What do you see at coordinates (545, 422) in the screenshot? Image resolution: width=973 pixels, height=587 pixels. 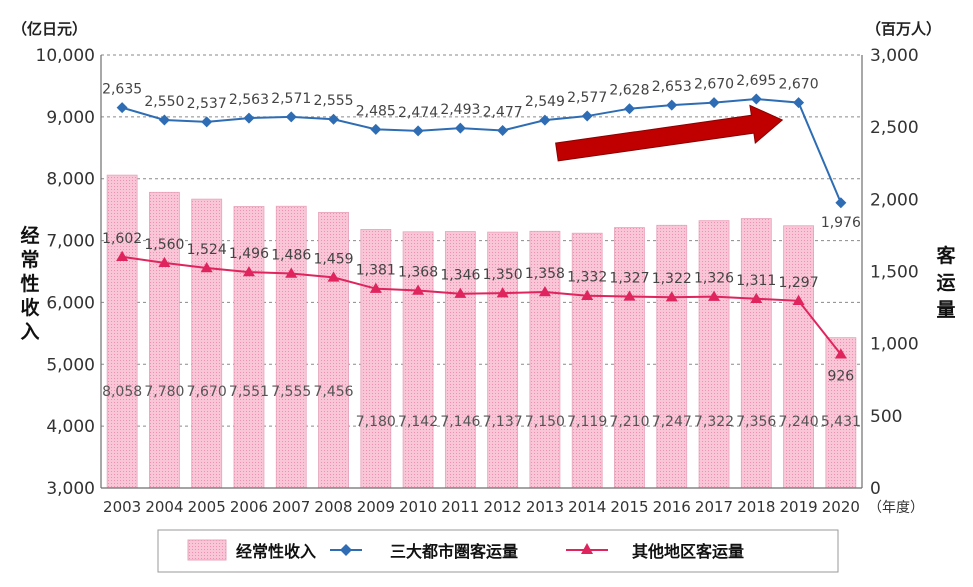 I see `bar-value-label: 7,150` at bounding box center [545, 422].